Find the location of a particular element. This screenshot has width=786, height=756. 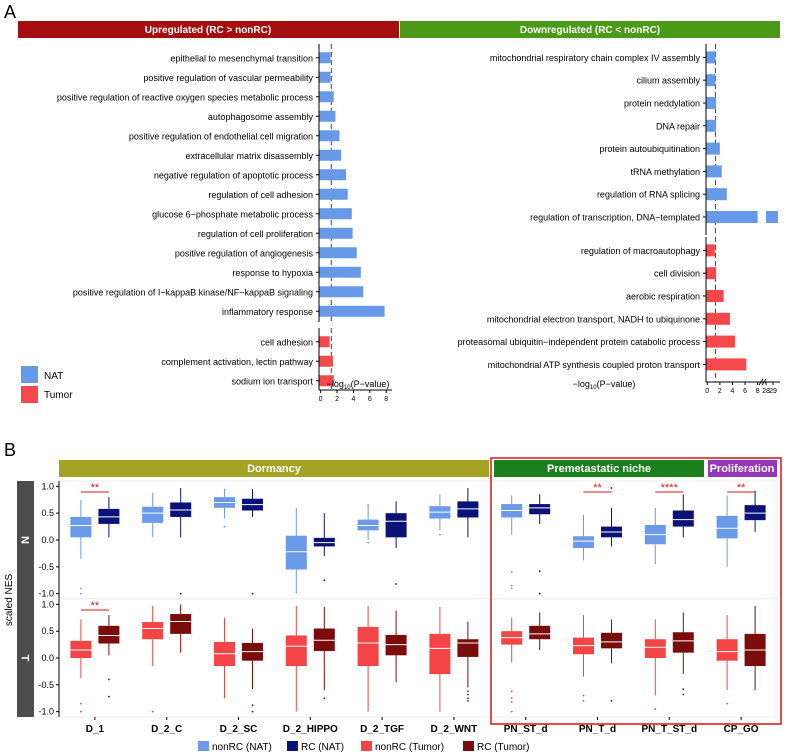

panel-a-label: A is located at coordinates (10, 12).